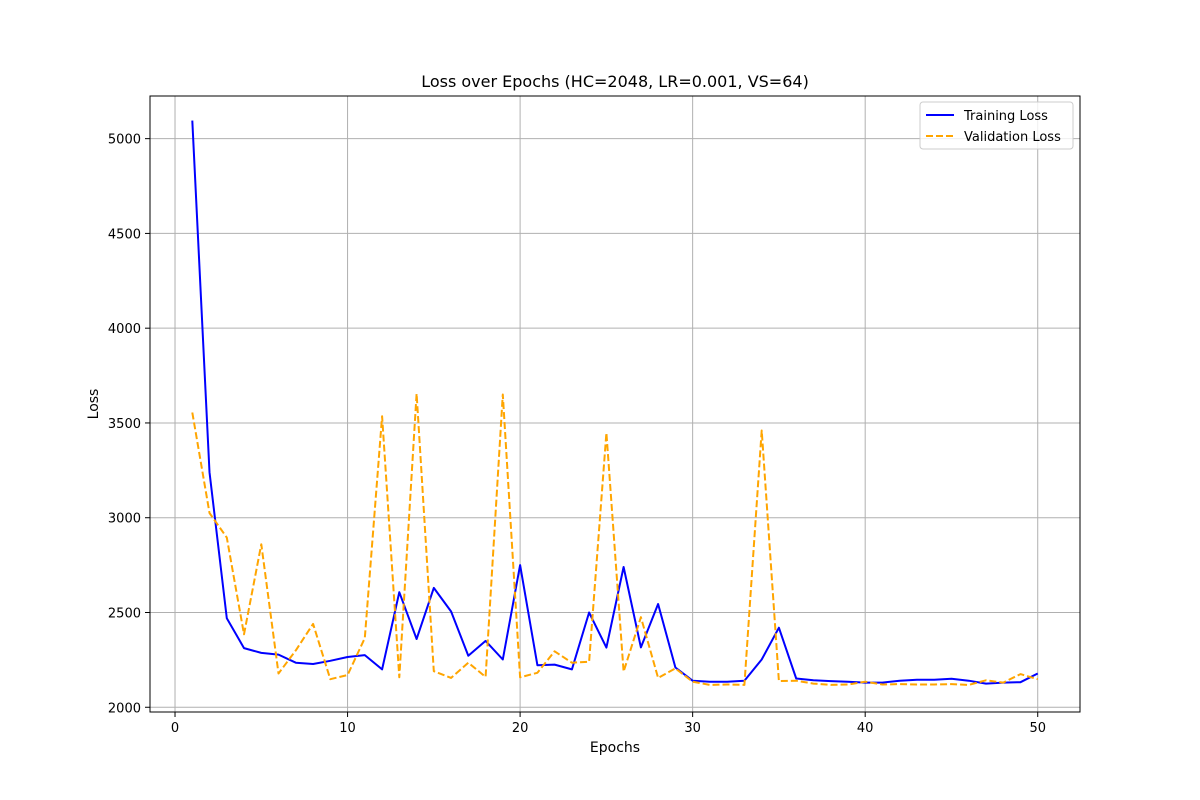 The image size is (1200, 800). Describe the element at coordinates (347, 728) in the screenshot. I see `x-tick-label: 10` at that location.